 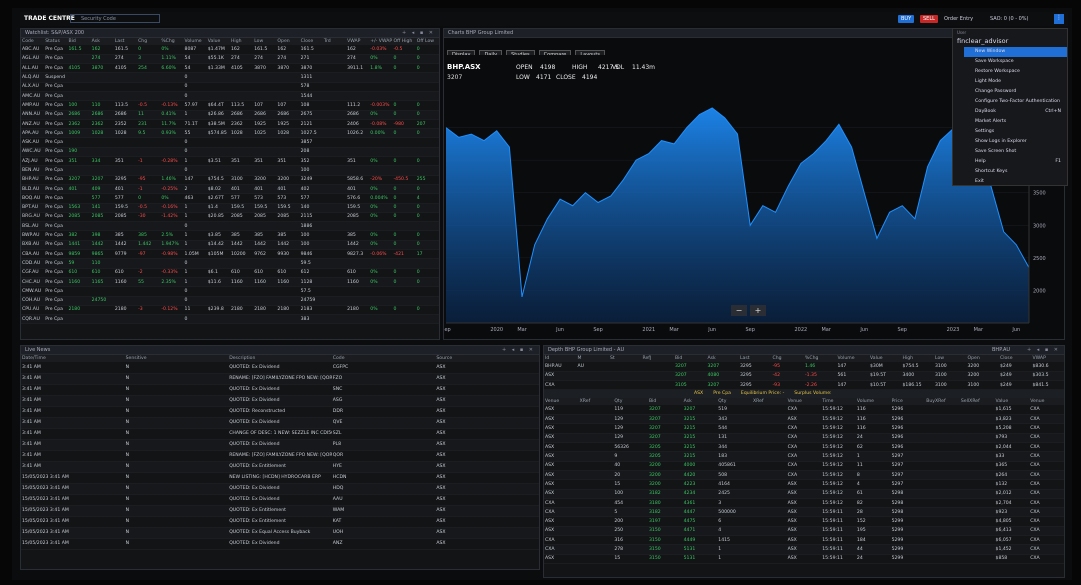 I want to click on menu-item: Exit, so click(x=1015, y=181).